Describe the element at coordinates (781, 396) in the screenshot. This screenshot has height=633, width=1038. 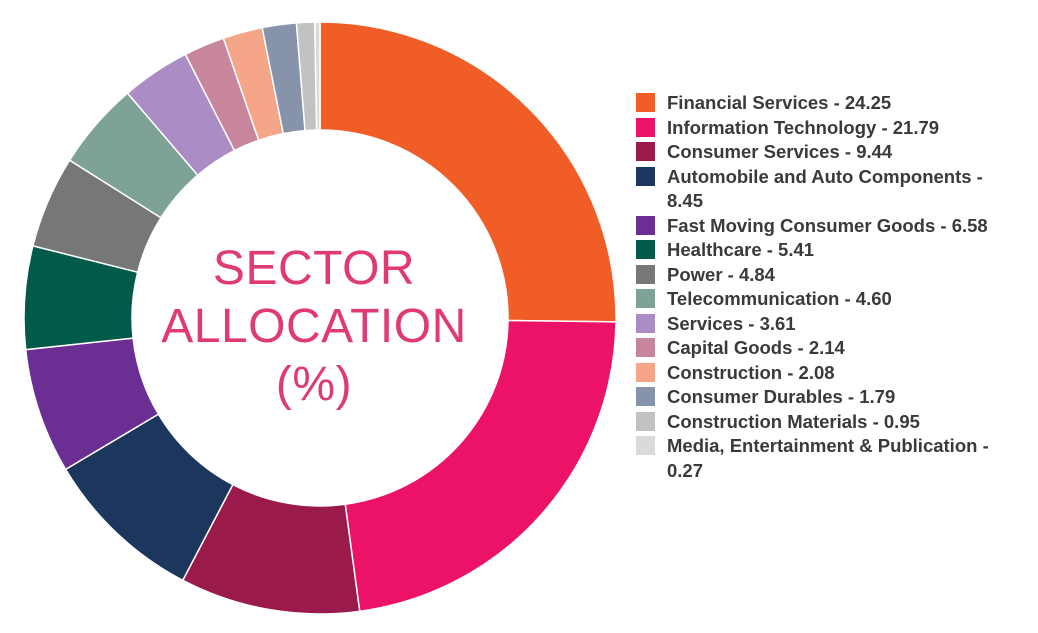
I see `legend-label: Consumer Durables - 1.79` at that location.